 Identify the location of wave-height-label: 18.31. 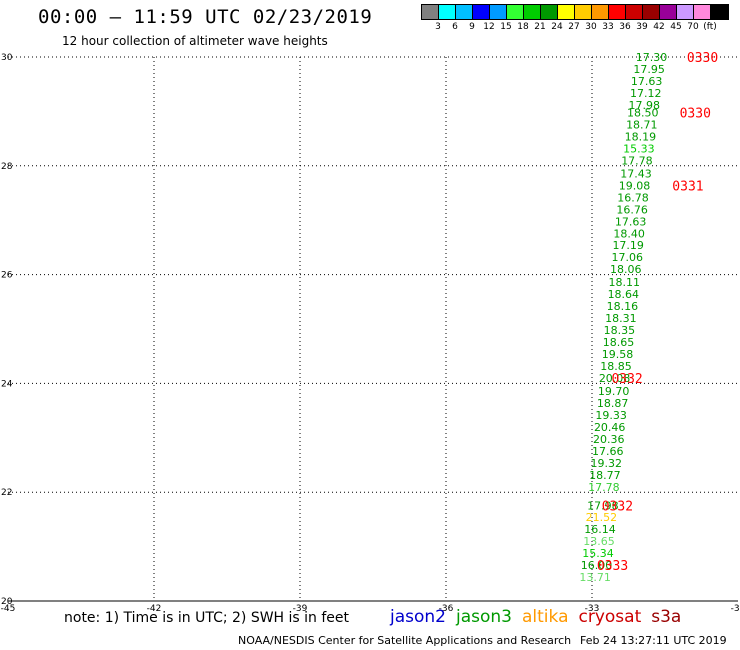
(621, 318).